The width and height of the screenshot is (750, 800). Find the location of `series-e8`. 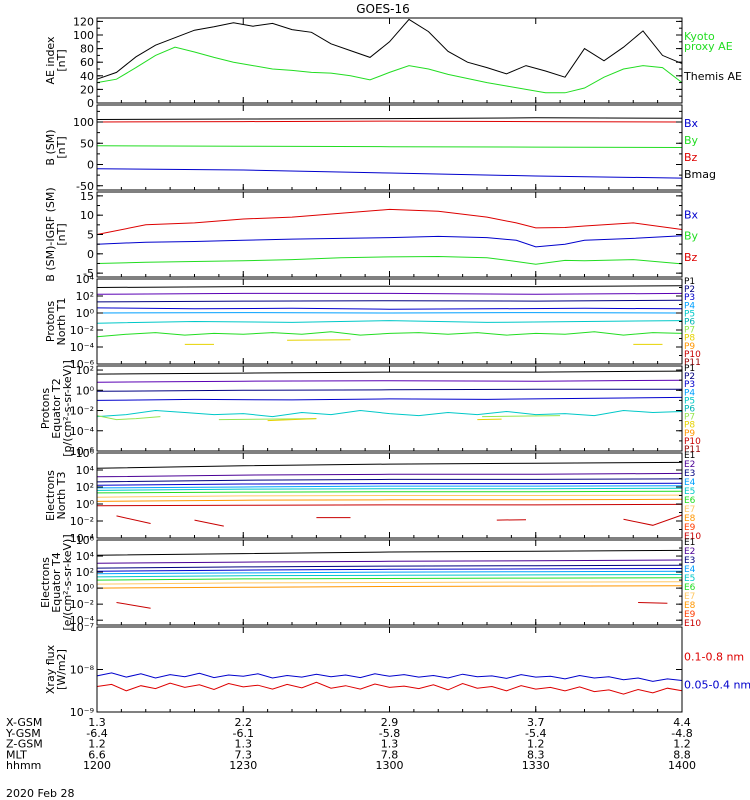

series-e8 is located at coordinates (389, 583).